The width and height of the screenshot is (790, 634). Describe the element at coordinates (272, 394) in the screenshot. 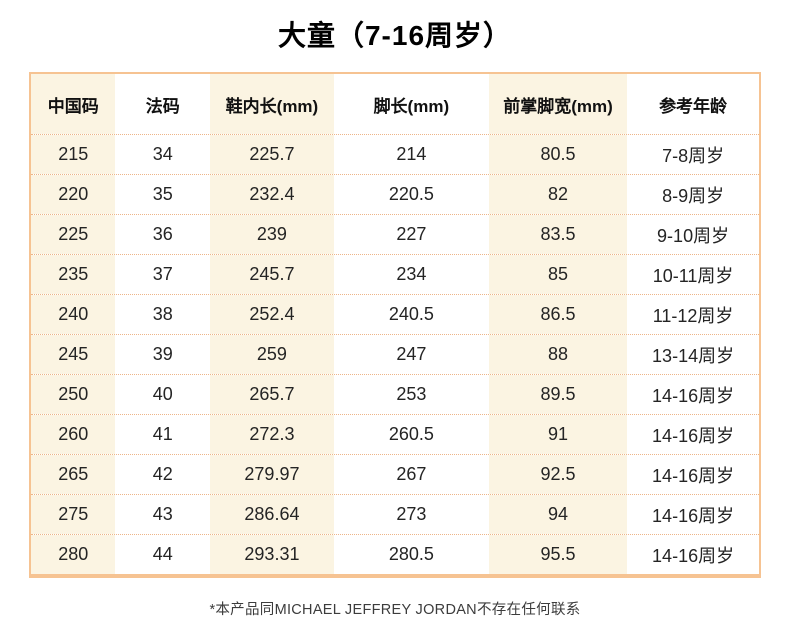

I see `table-cell: 265.7` at that location.